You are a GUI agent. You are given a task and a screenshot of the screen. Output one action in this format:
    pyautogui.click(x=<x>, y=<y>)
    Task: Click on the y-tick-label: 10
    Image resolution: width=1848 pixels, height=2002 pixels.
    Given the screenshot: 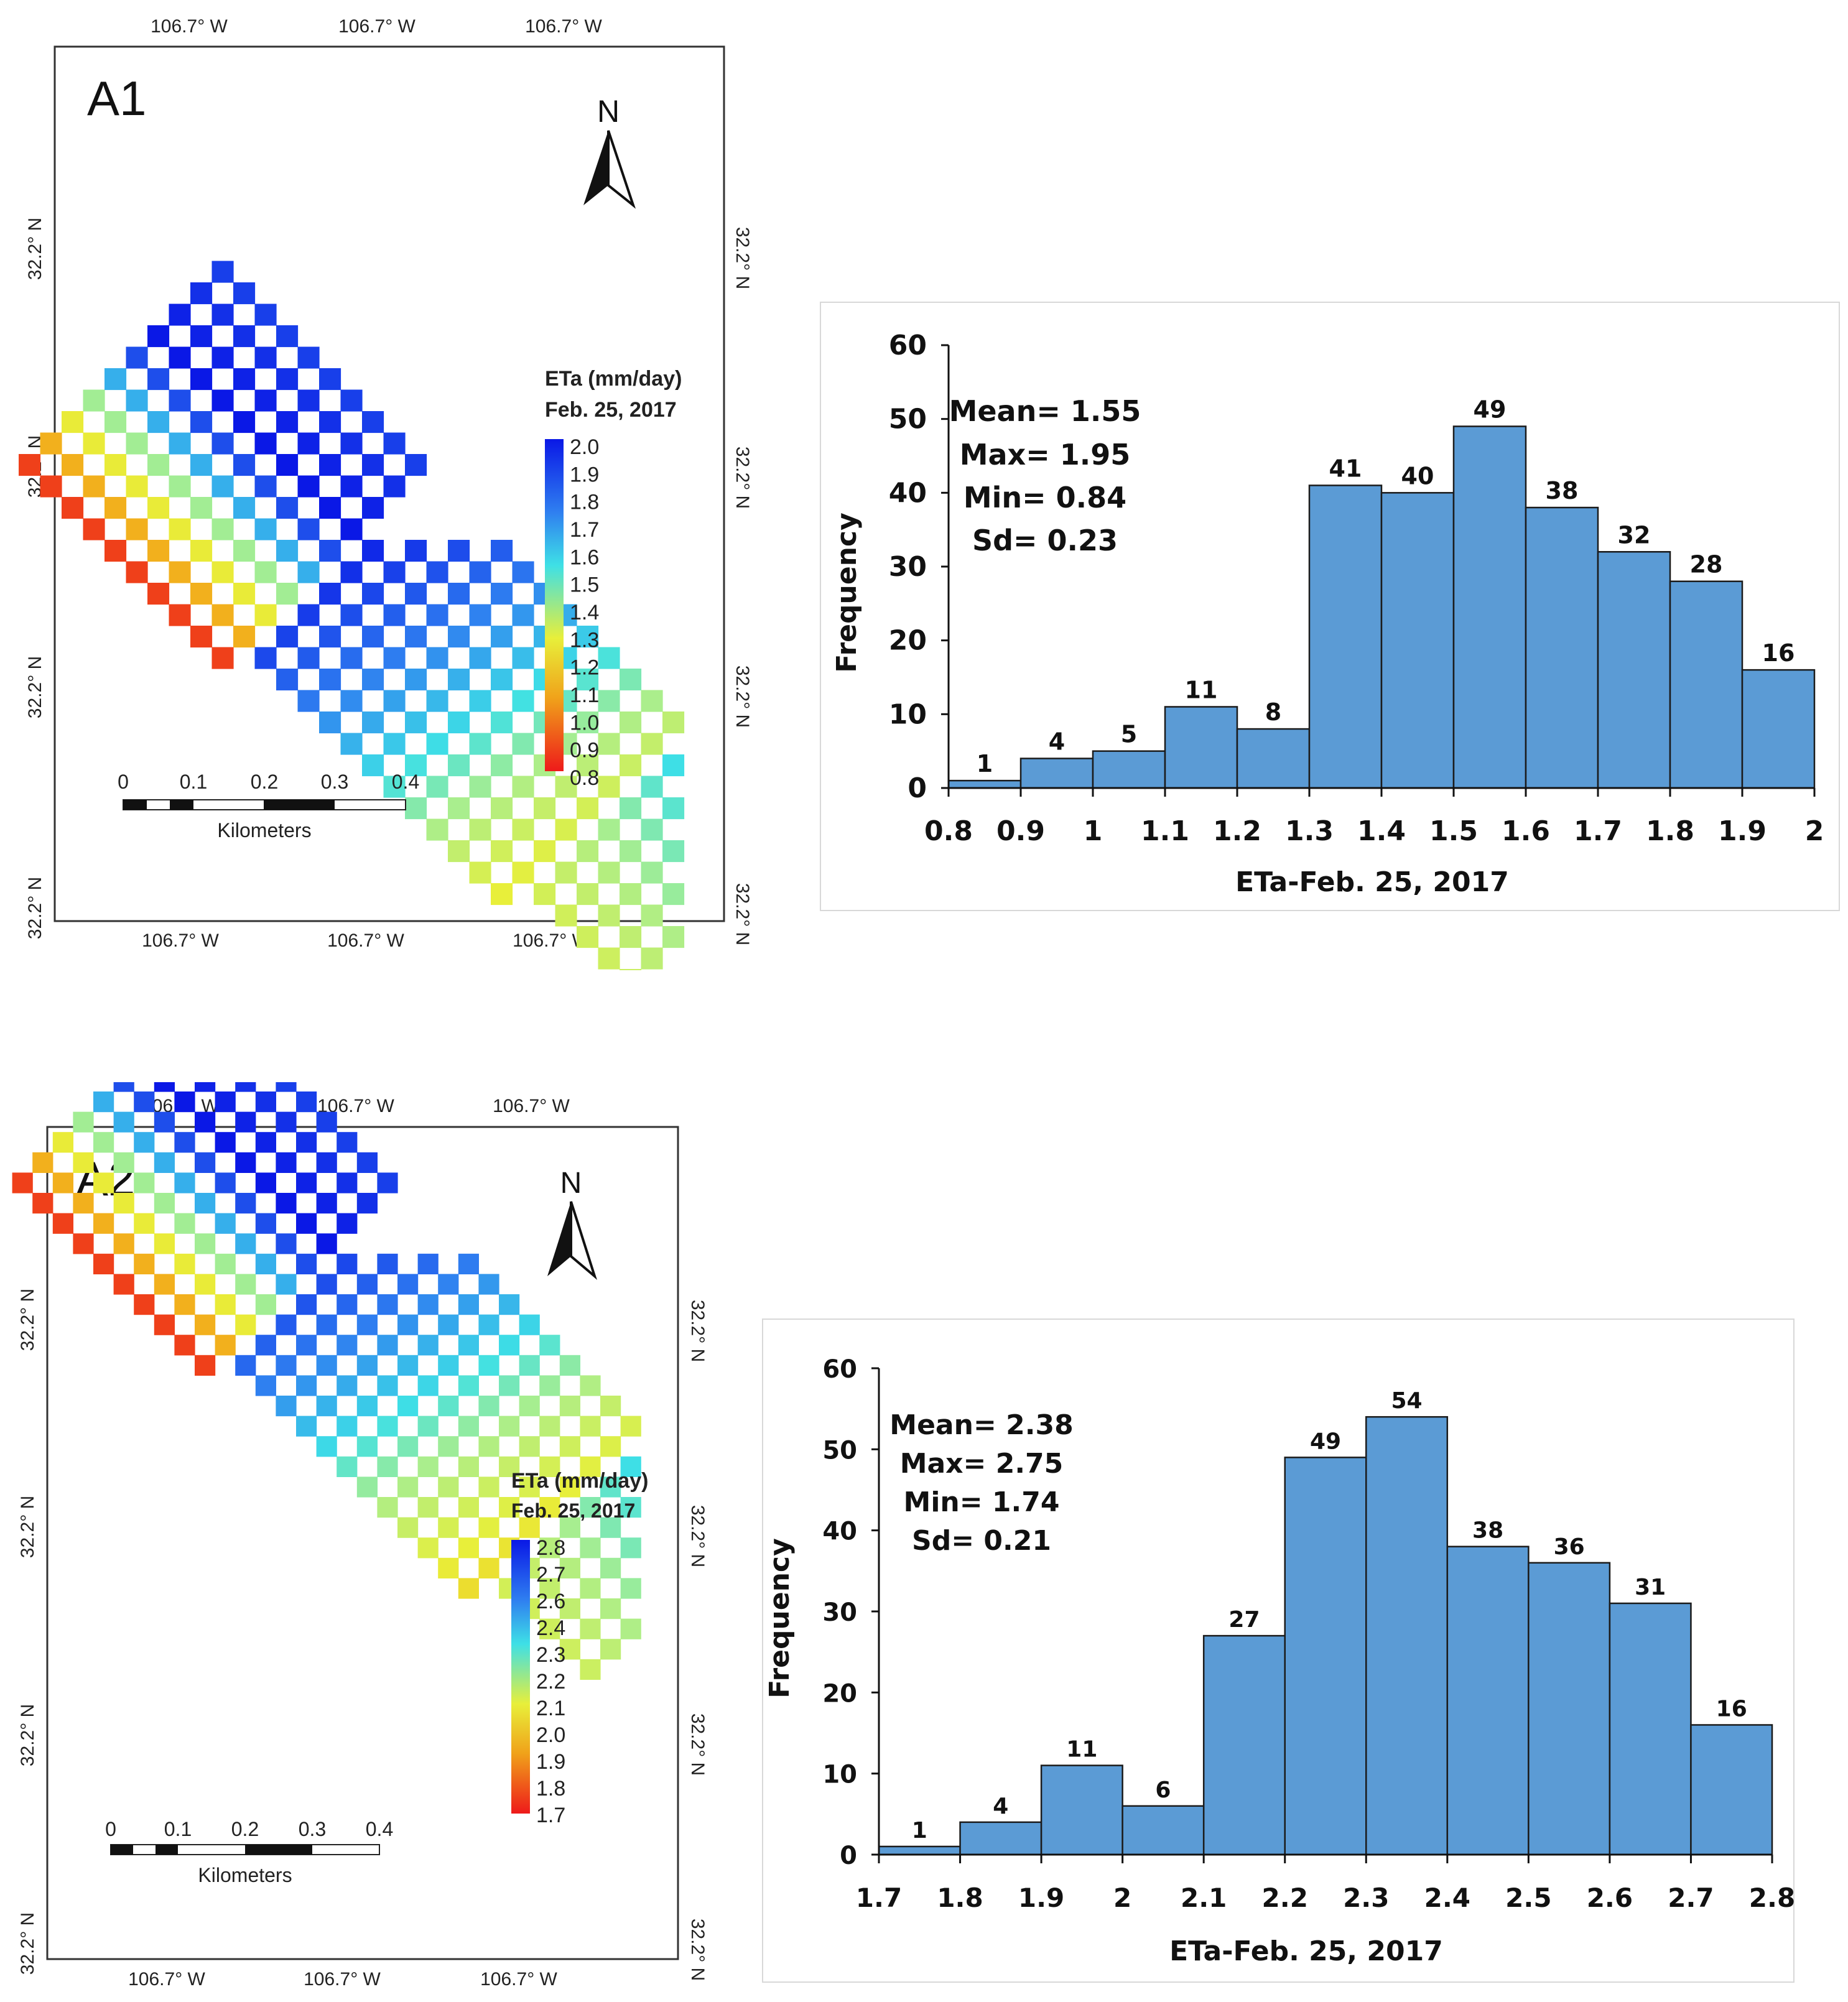 What is the action you would take?
    pyautogui.click(x=839, y=1775)
    